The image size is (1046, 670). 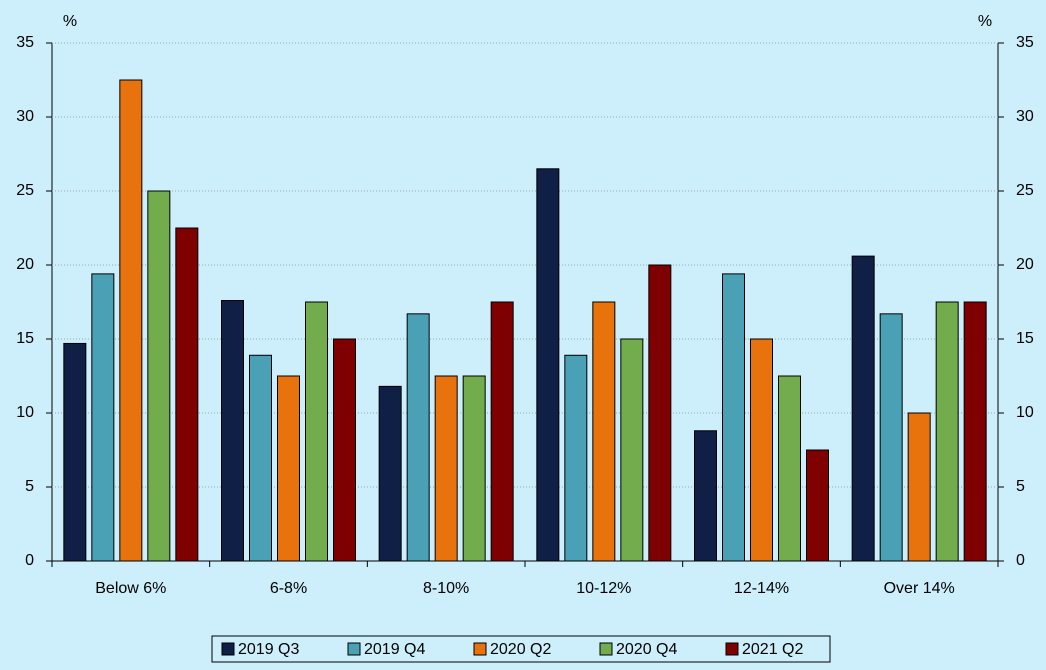 I want to click on y-tick-label: 25, so click(x=25, y=190).